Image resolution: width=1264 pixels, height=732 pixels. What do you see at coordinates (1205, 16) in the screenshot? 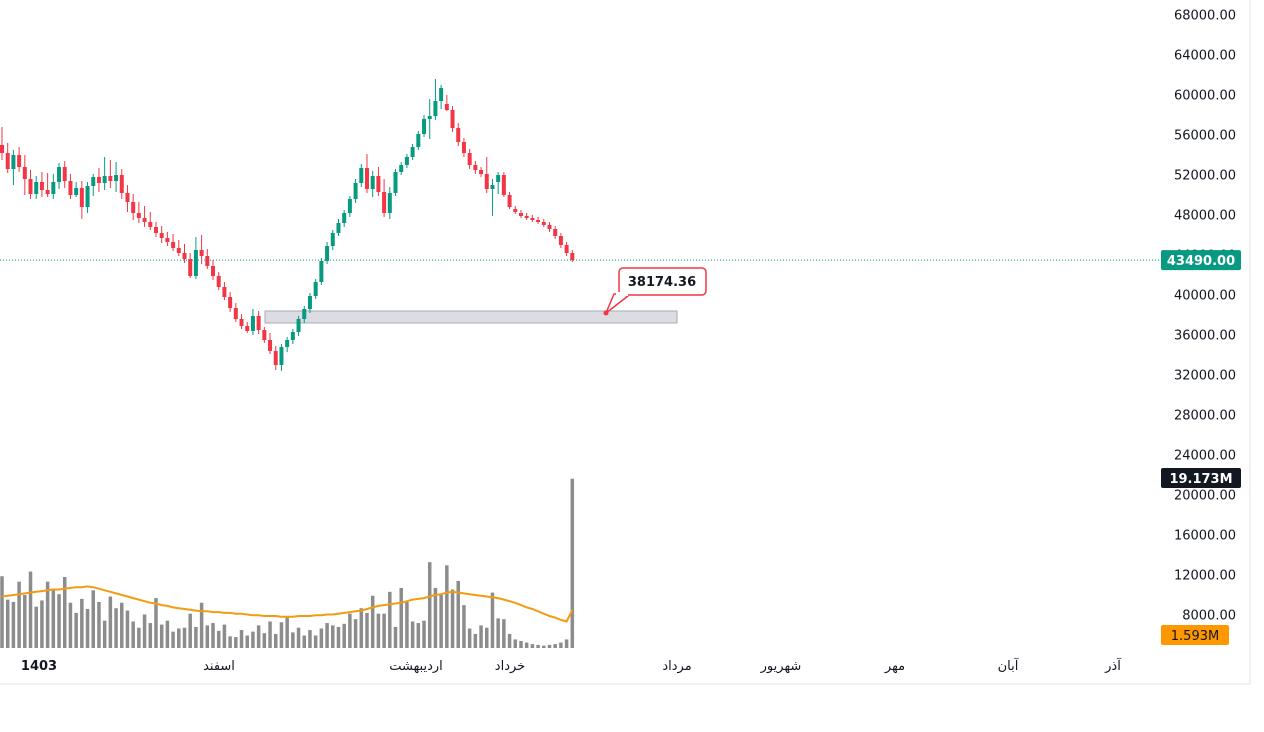
I see `y-tick-label: 68000.00` at bounding box center [1205, 16].